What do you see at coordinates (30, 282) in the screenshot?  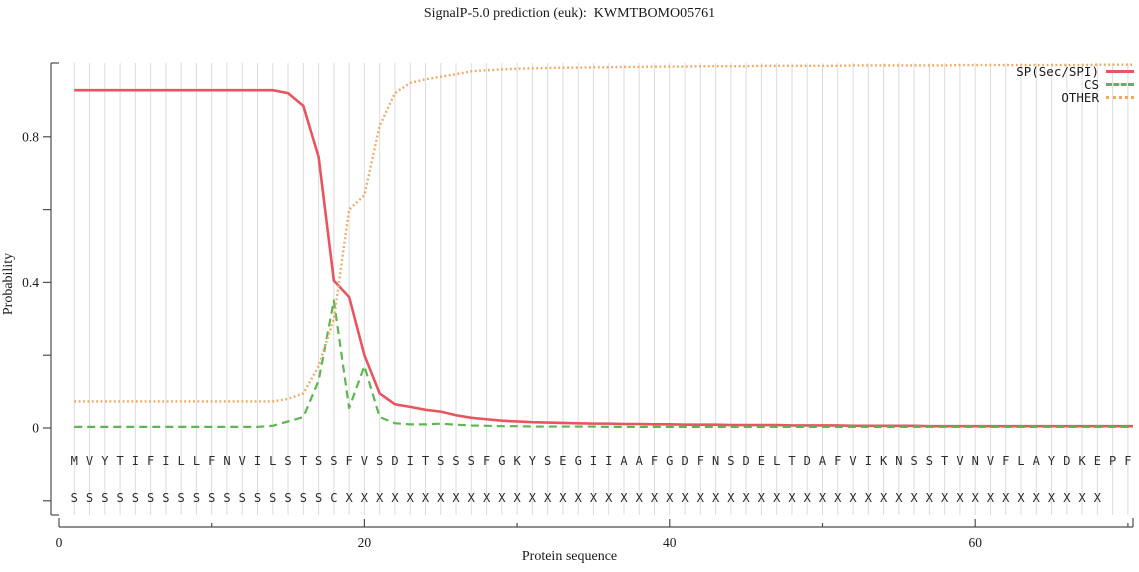 I see `y-axis-tick-label: 0.4` at bounding box center [30, 282].